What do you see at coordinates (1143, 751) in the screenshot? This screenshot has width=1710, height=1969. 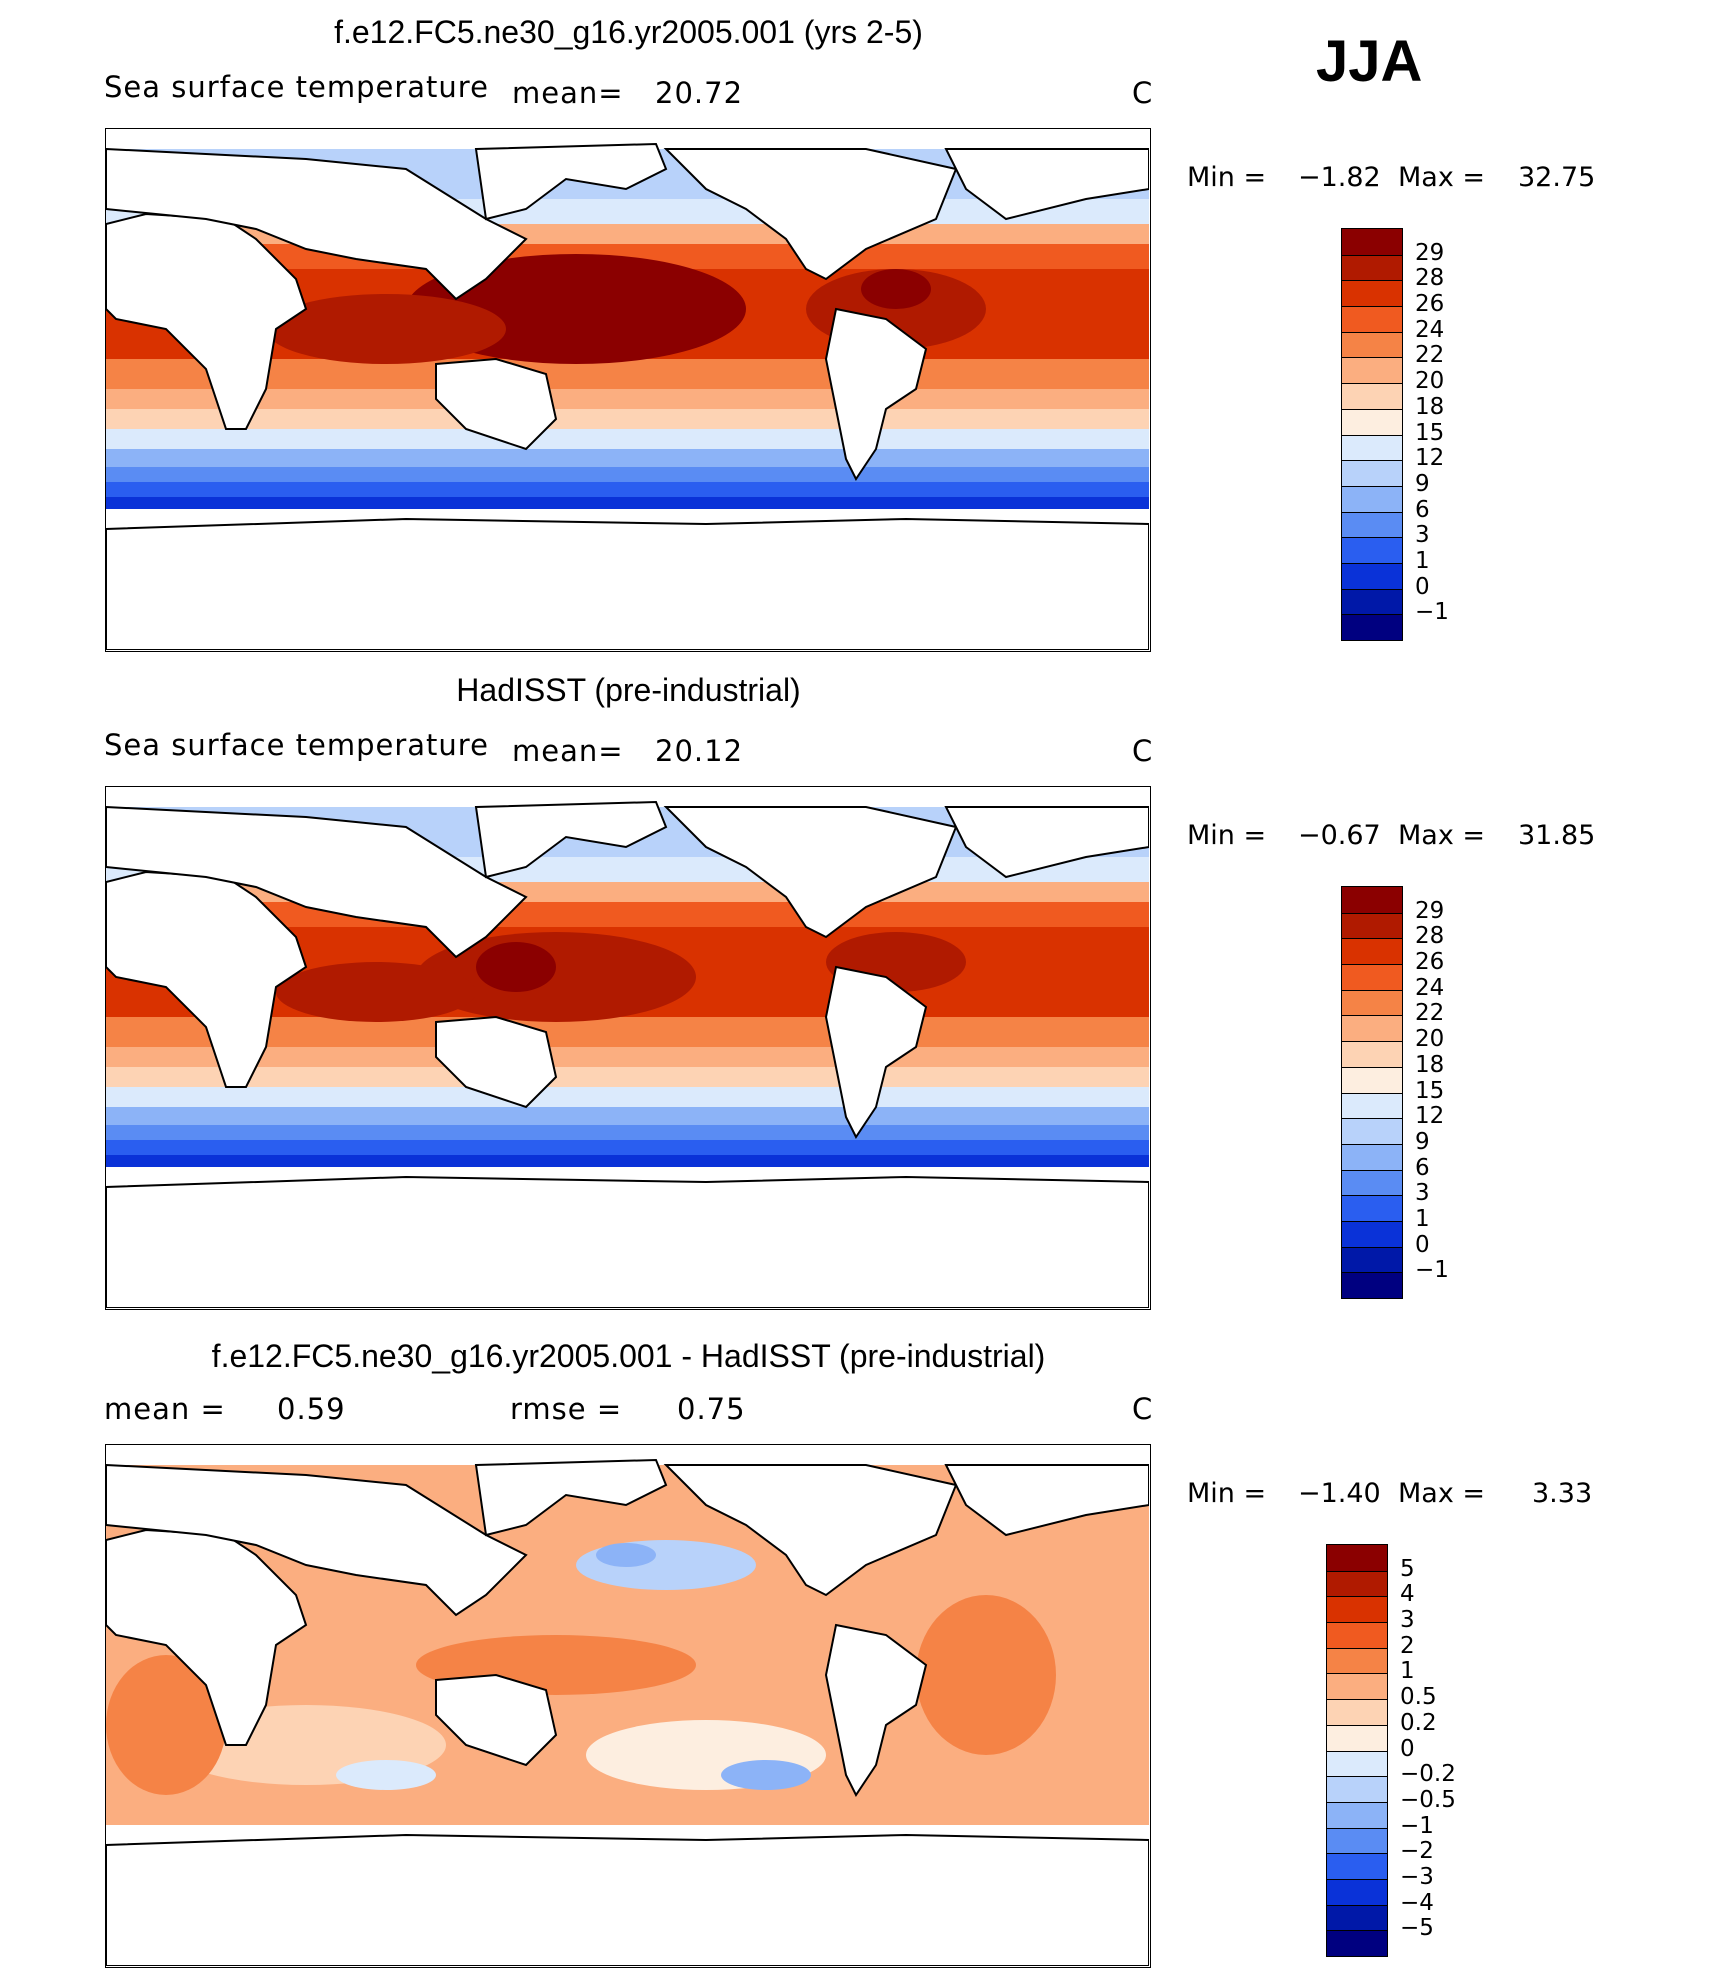 I see `panel-2-units: C` at bounding box center [1143, 751].